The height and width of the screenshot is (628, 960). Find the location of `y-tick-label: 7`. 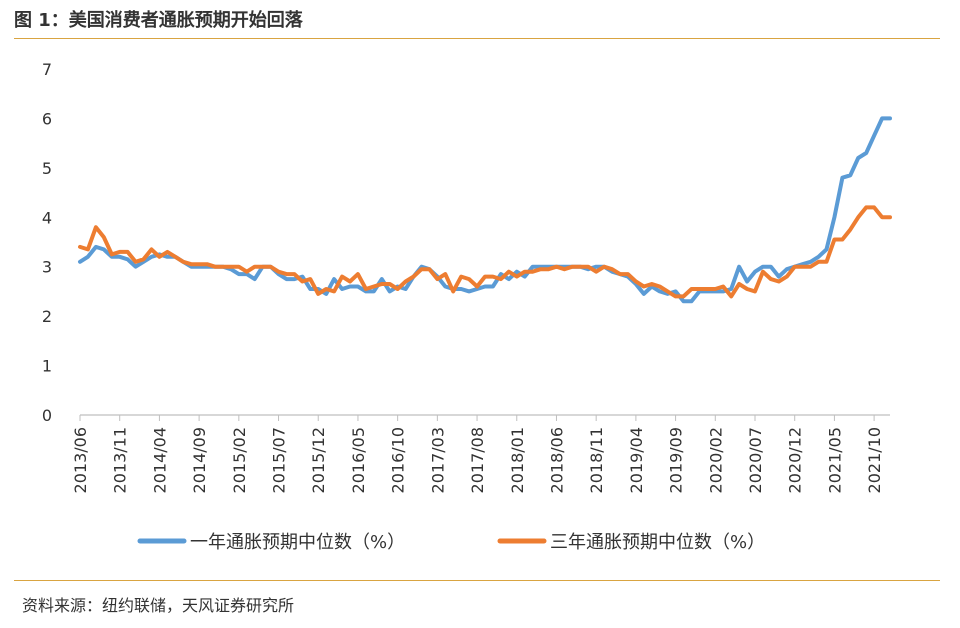

y-tick-label: 7 is located at coordinates (47, 69).